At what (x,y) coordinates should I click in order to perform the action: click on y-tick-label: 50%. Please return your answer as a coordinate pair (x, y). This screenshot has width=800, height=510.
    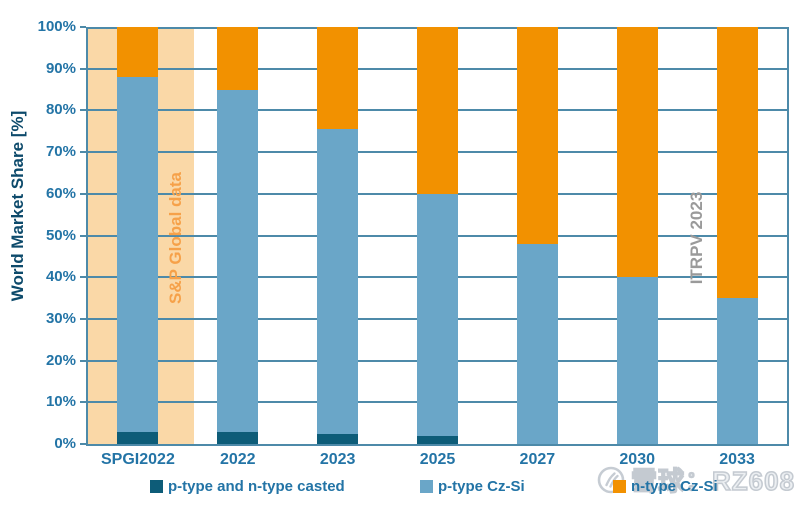
    Looking at the image, I should click on (60, 235).